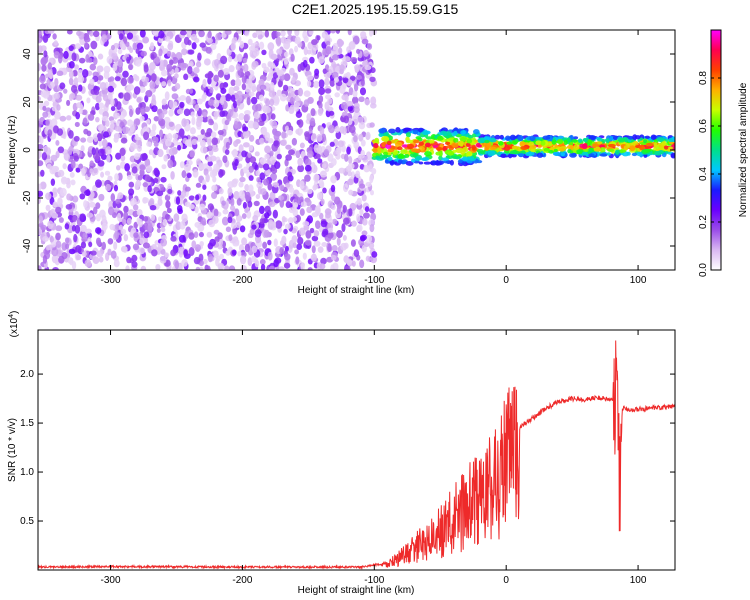  What do you see at coordinates (14, 324) in the screenshot?
I see `snr-multiplier: (x104)` at bounding box center [14, 324].